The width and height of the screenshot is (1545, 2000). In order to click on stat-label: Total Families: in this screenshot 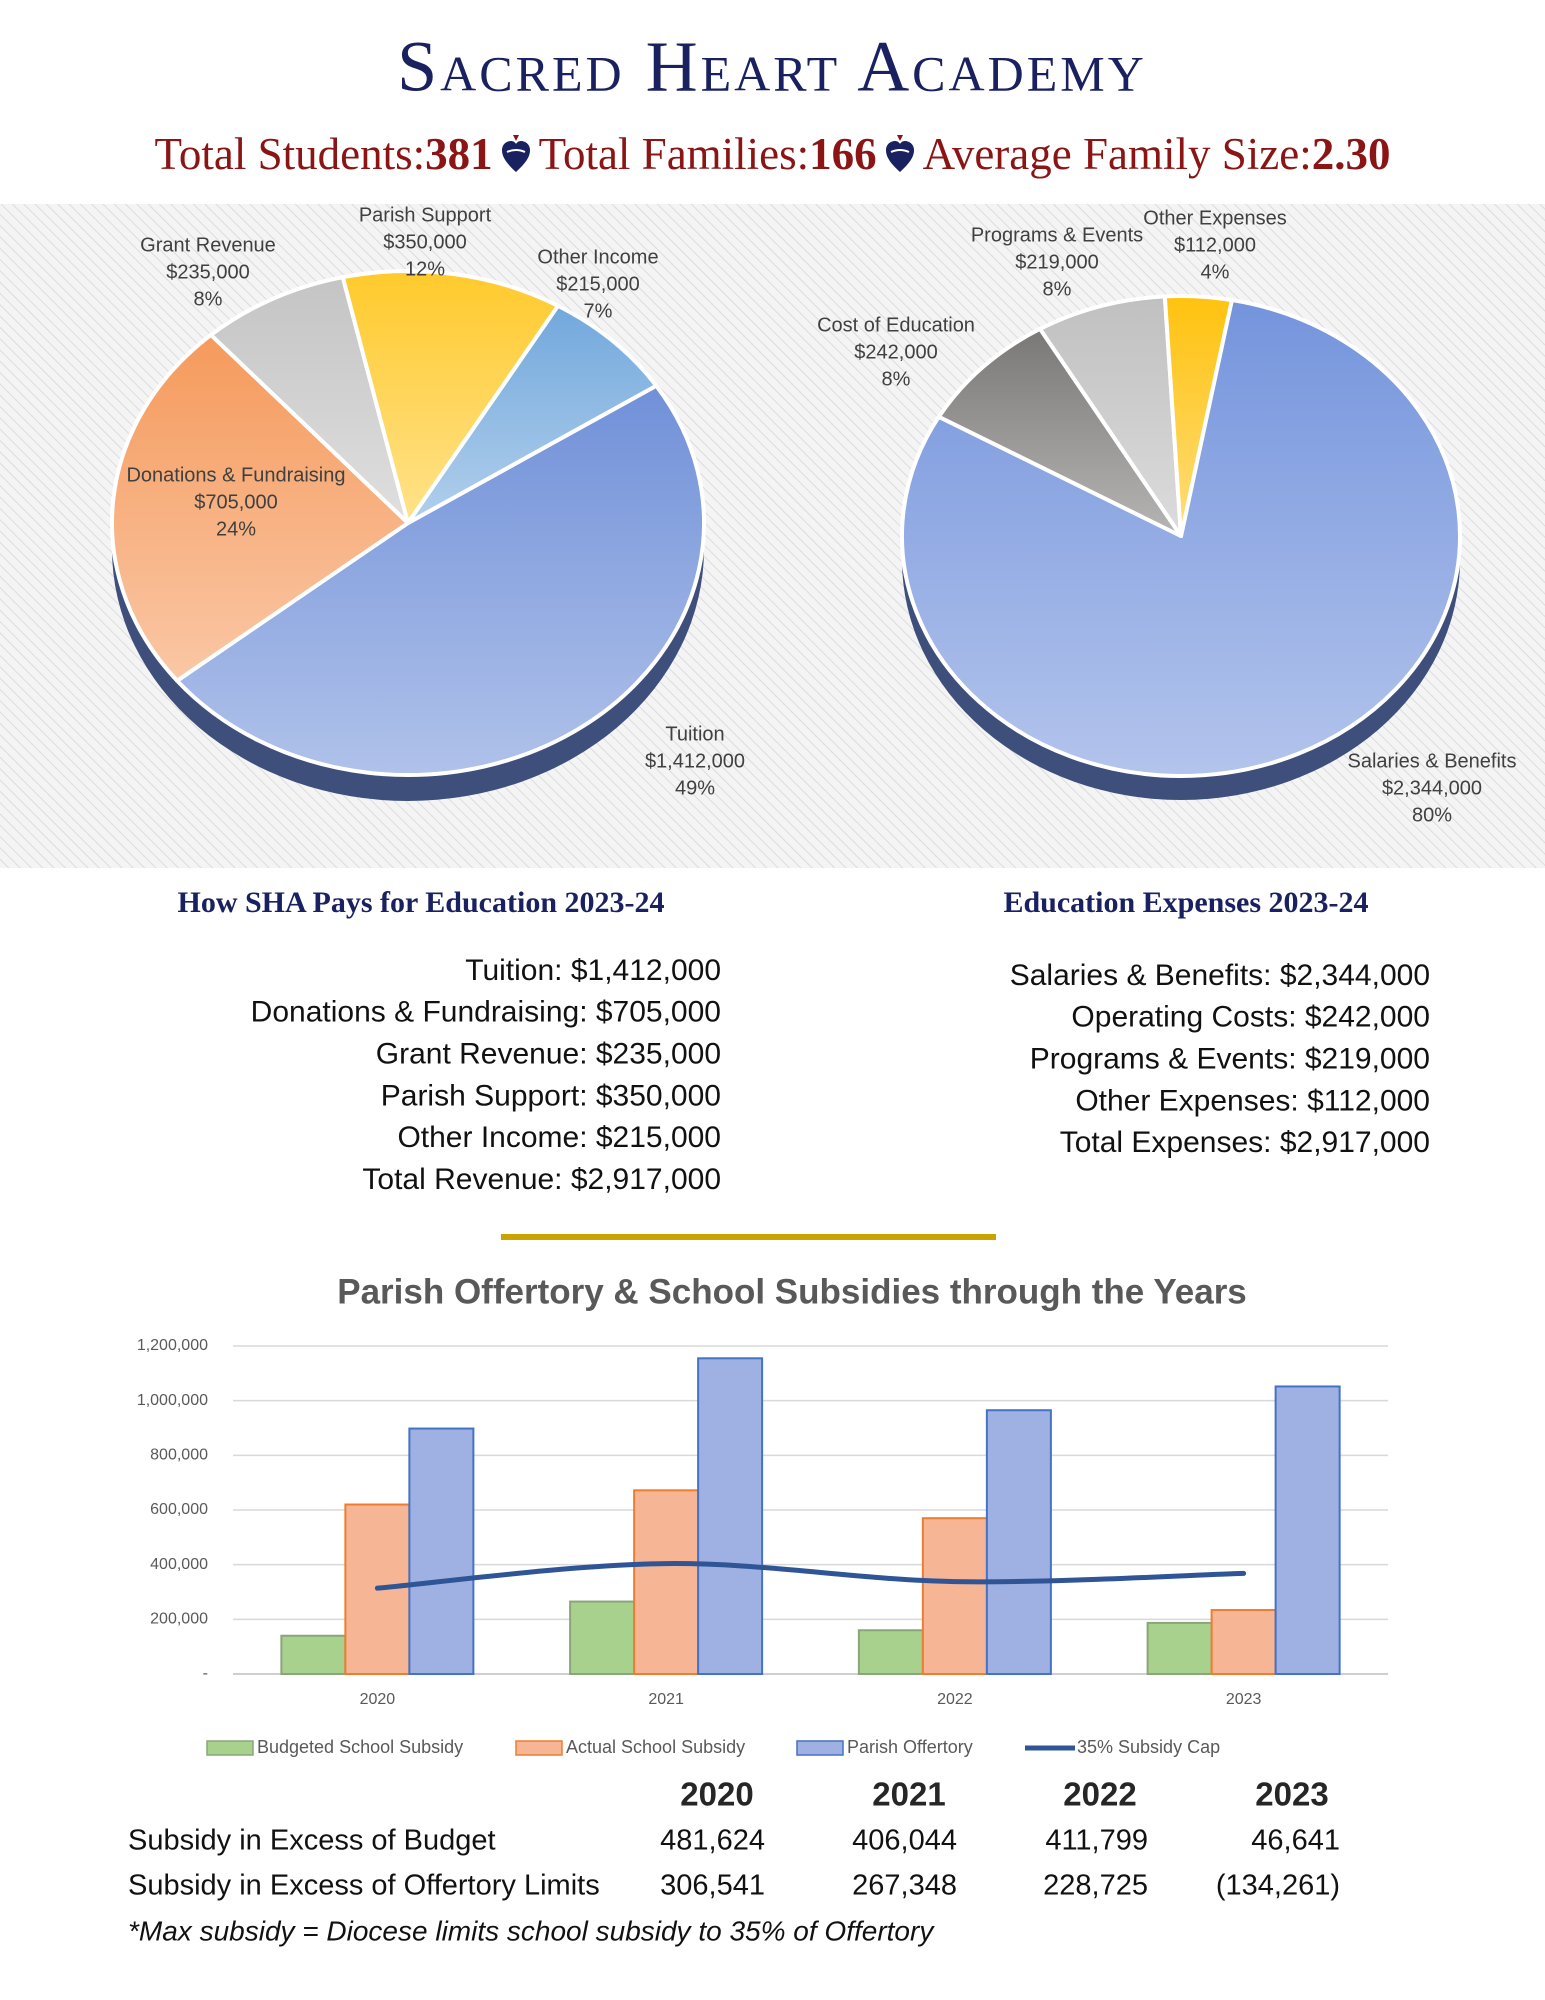, I will do `click(674, 154)`.